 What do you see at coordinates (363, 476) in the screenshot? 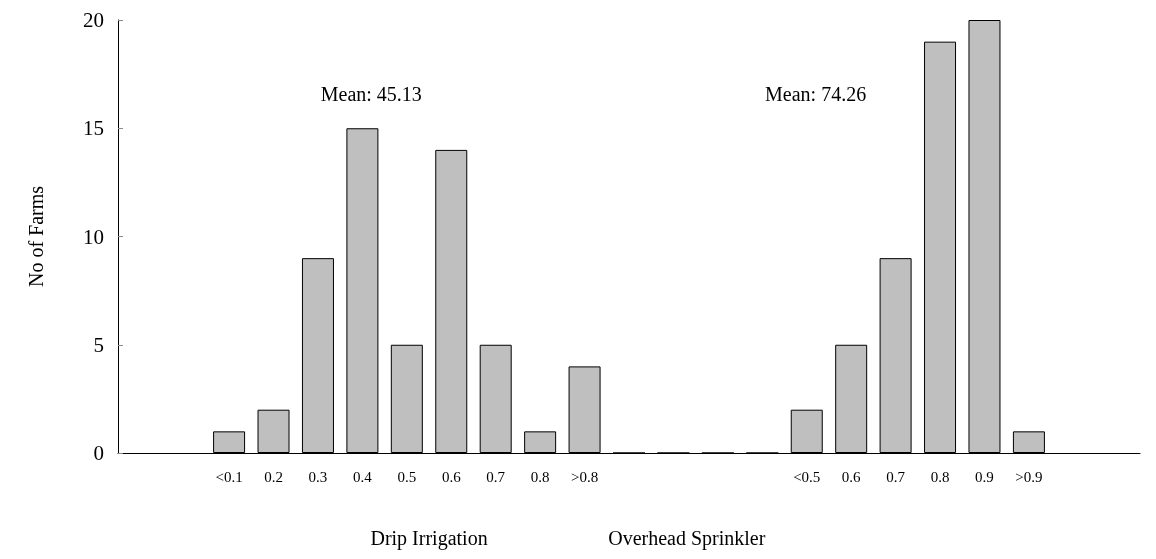
I see `x-tick-label: 0.4` at bounding box center [363, 476].